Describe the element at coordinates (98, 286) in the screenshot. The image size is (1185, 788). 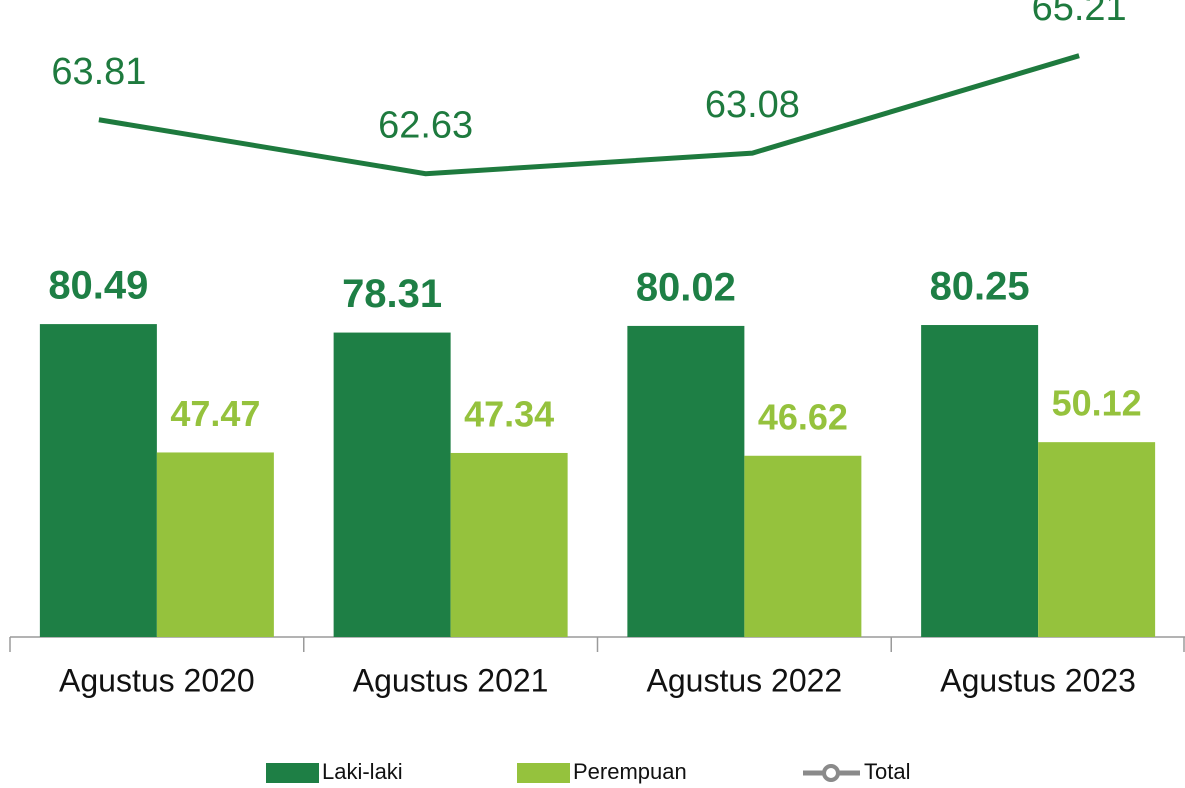
I see `data-label: 80.49` at that location.